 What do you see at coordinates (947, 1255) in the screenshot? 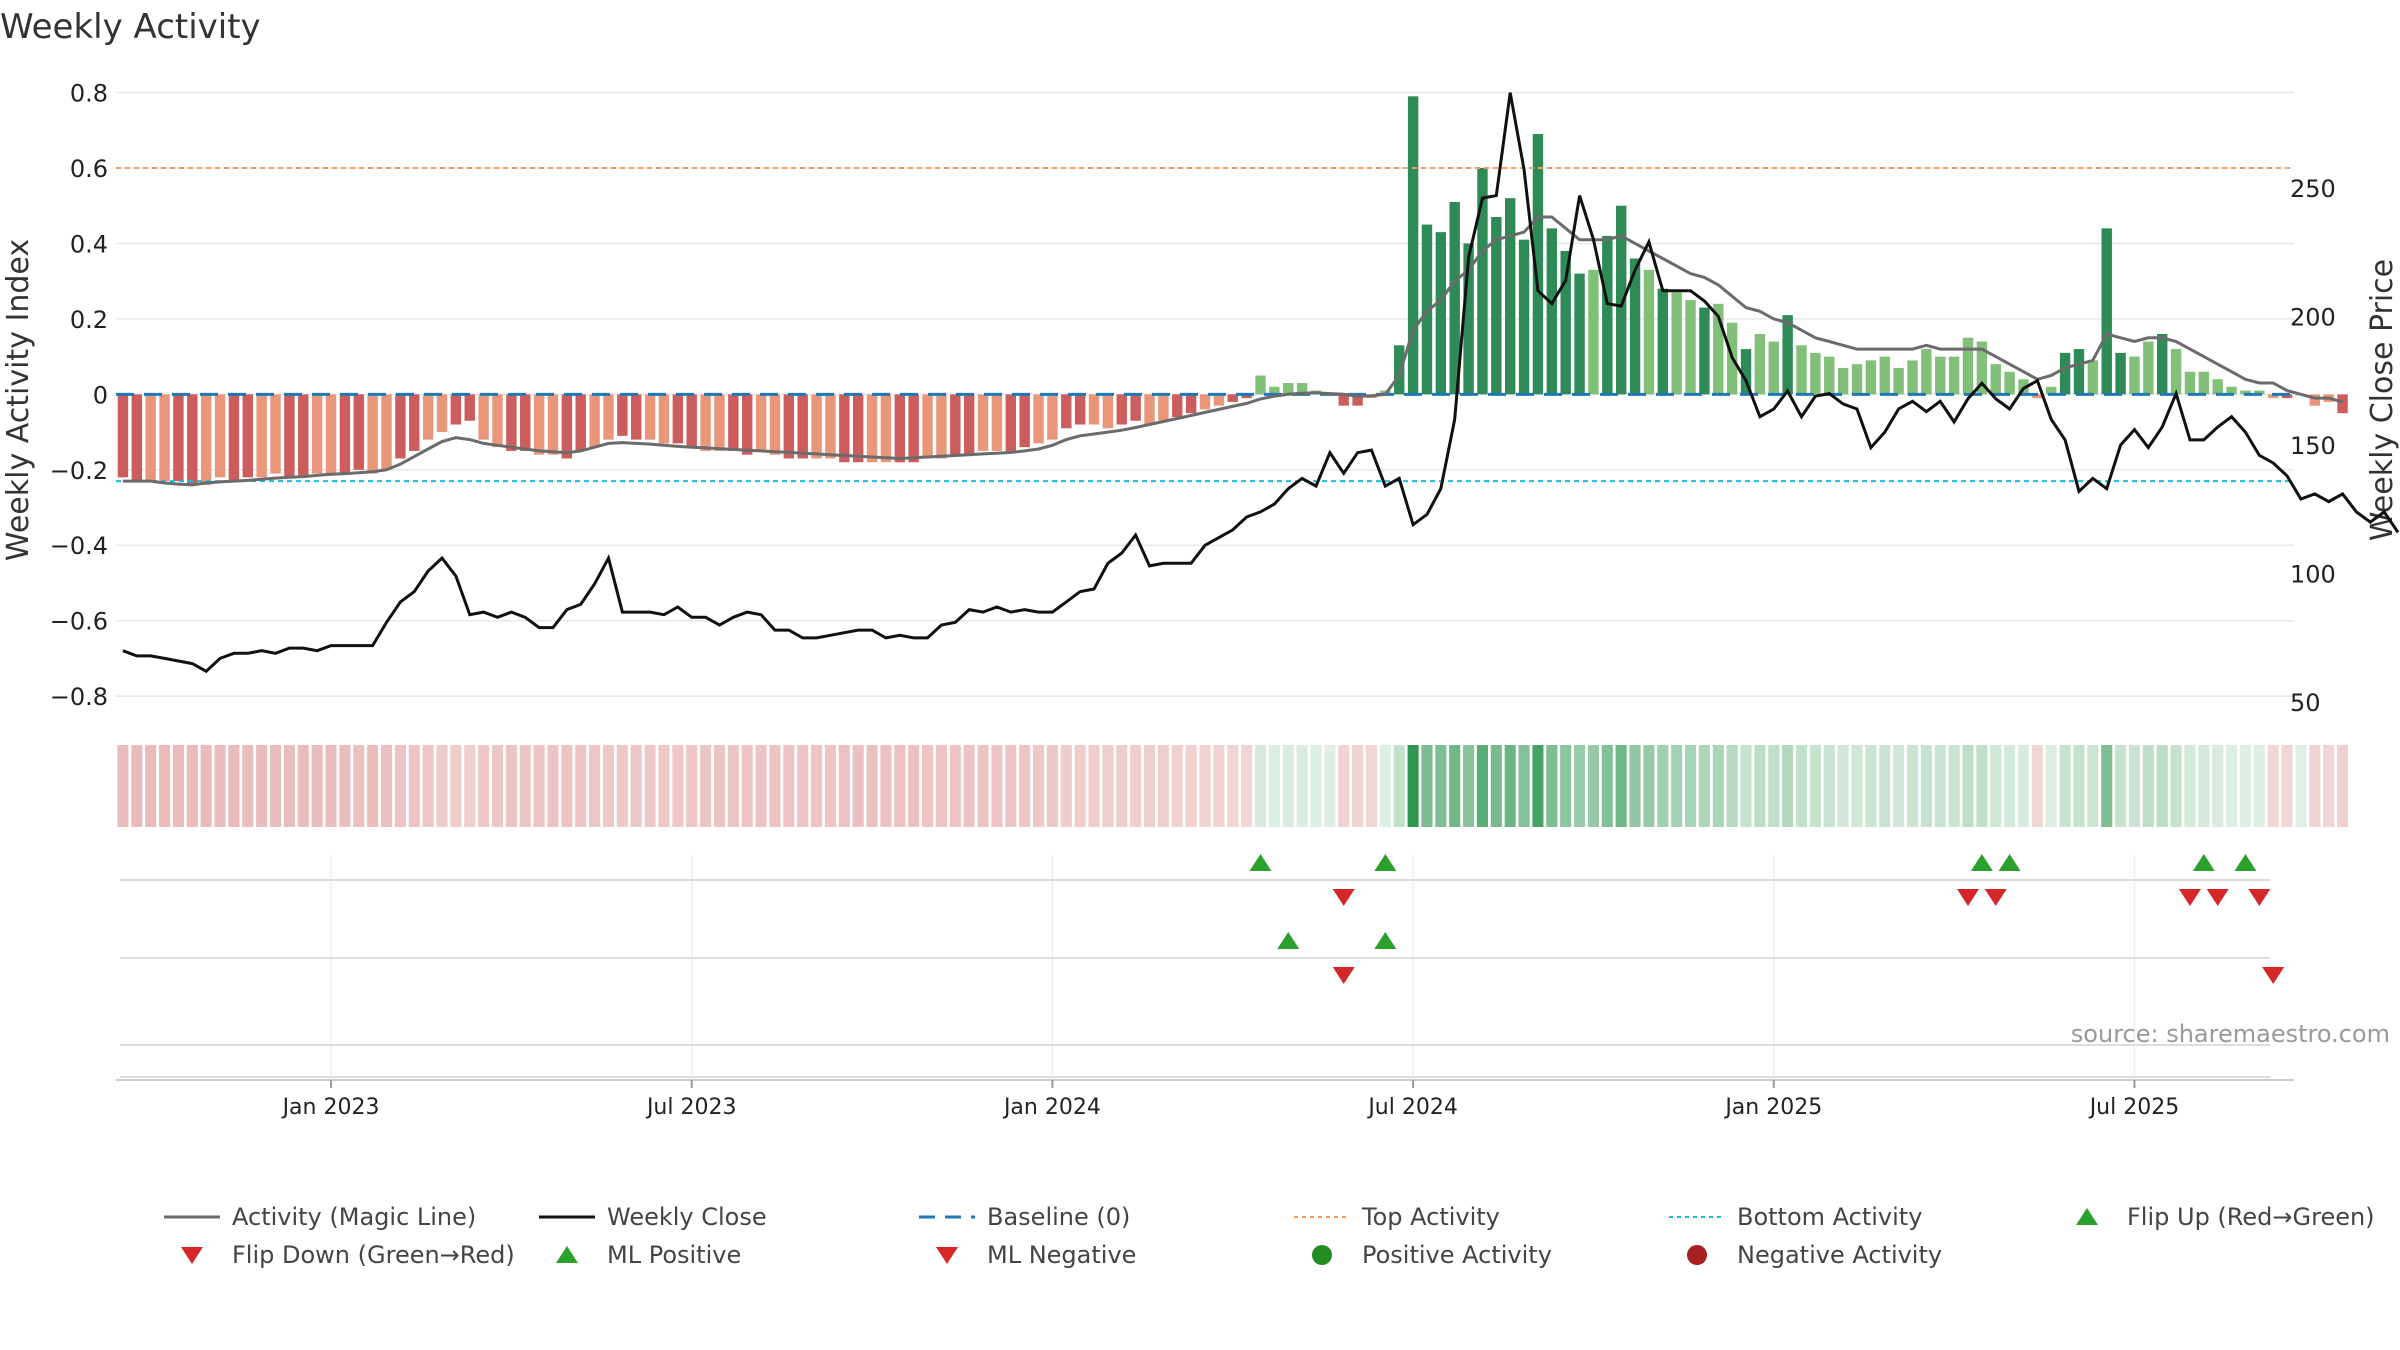
I see `triangle-down-icon` at bounding box center [947, 1255].